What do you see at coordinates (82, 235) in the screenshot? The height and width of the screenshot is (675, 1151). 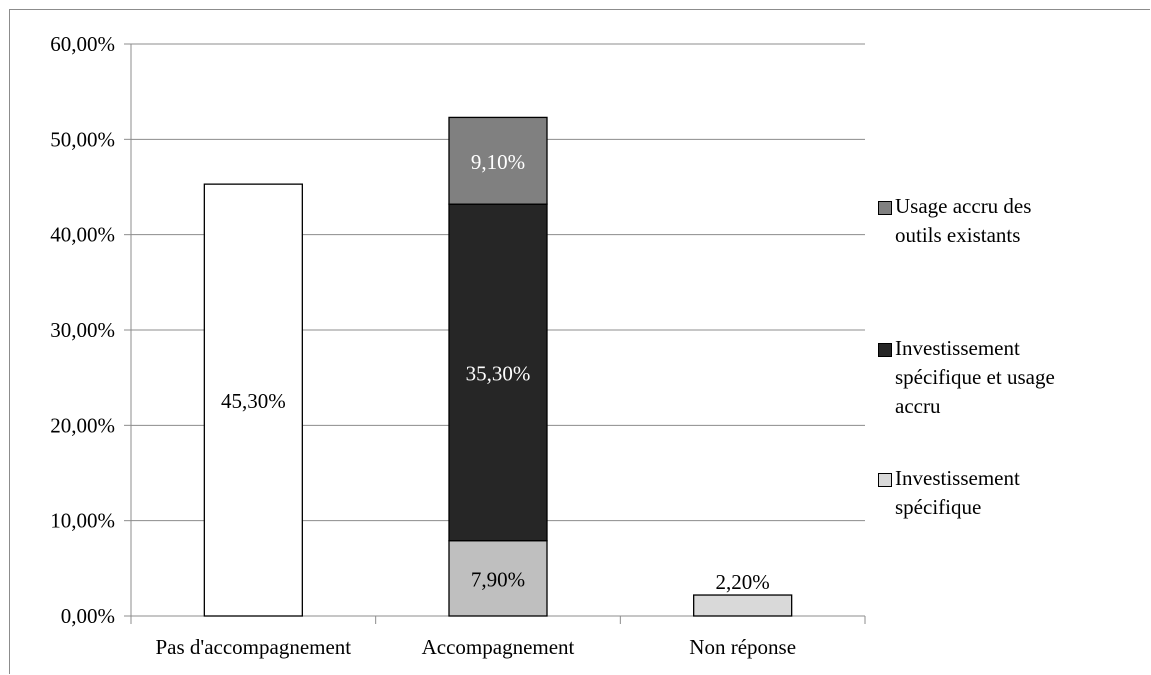 I see `y-tick-label: 40,00%` at bounding box center [82, 235].